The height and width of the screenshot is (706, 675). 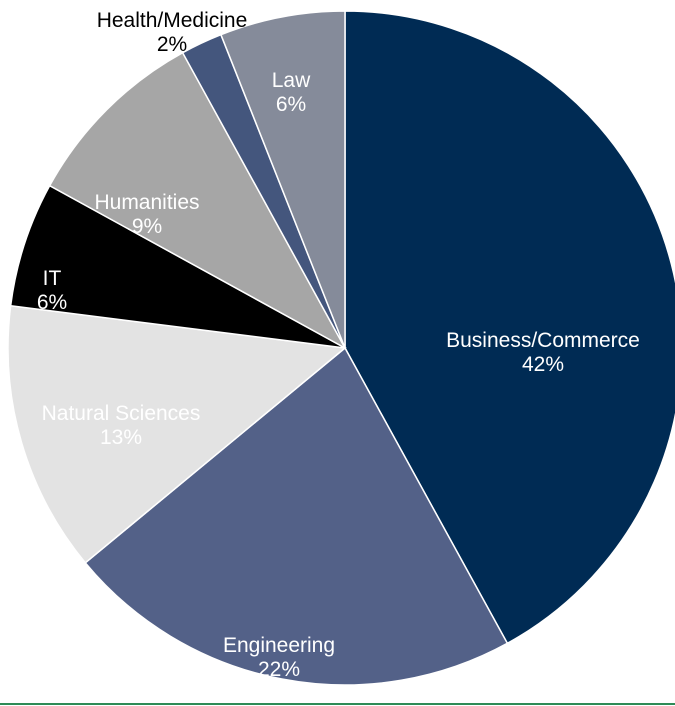 What do you see at coordinates (279, 669) in the screenshot?
I see `slice-label-percent: 22%` at bounding box center [279, 669].